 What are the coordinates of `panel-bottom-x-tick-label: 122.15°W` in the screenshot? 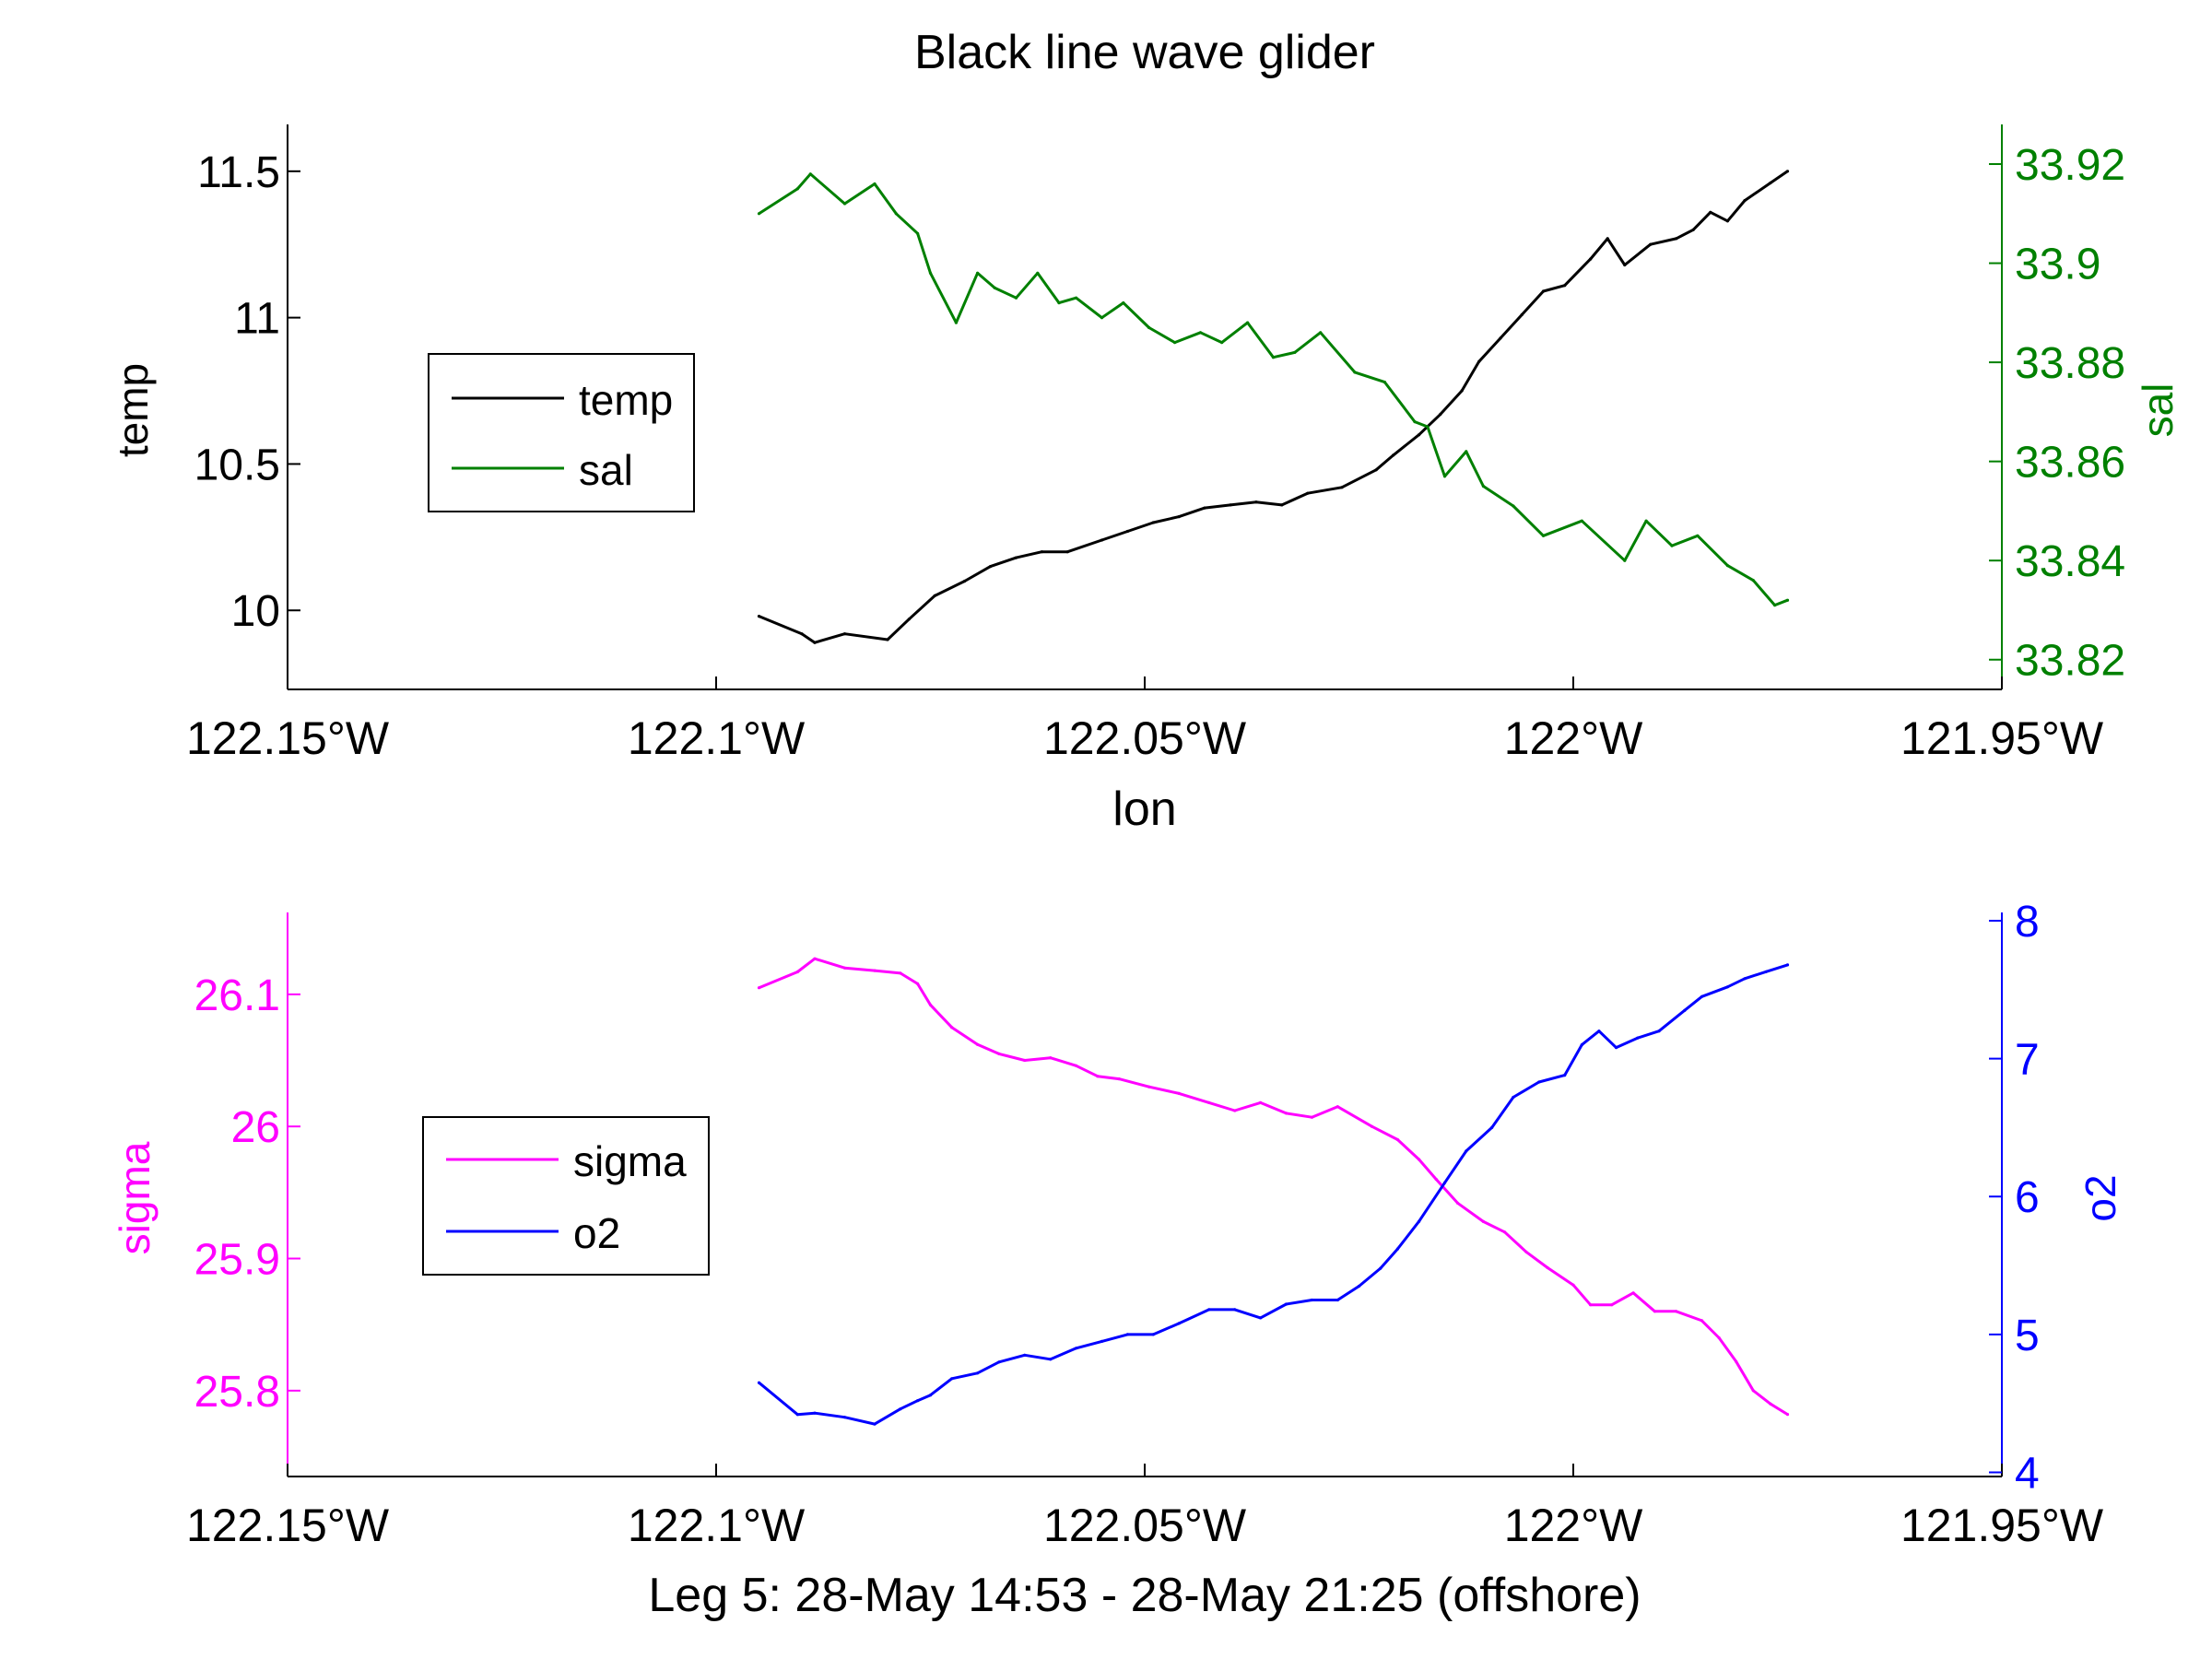 It's located at (288, 1525).